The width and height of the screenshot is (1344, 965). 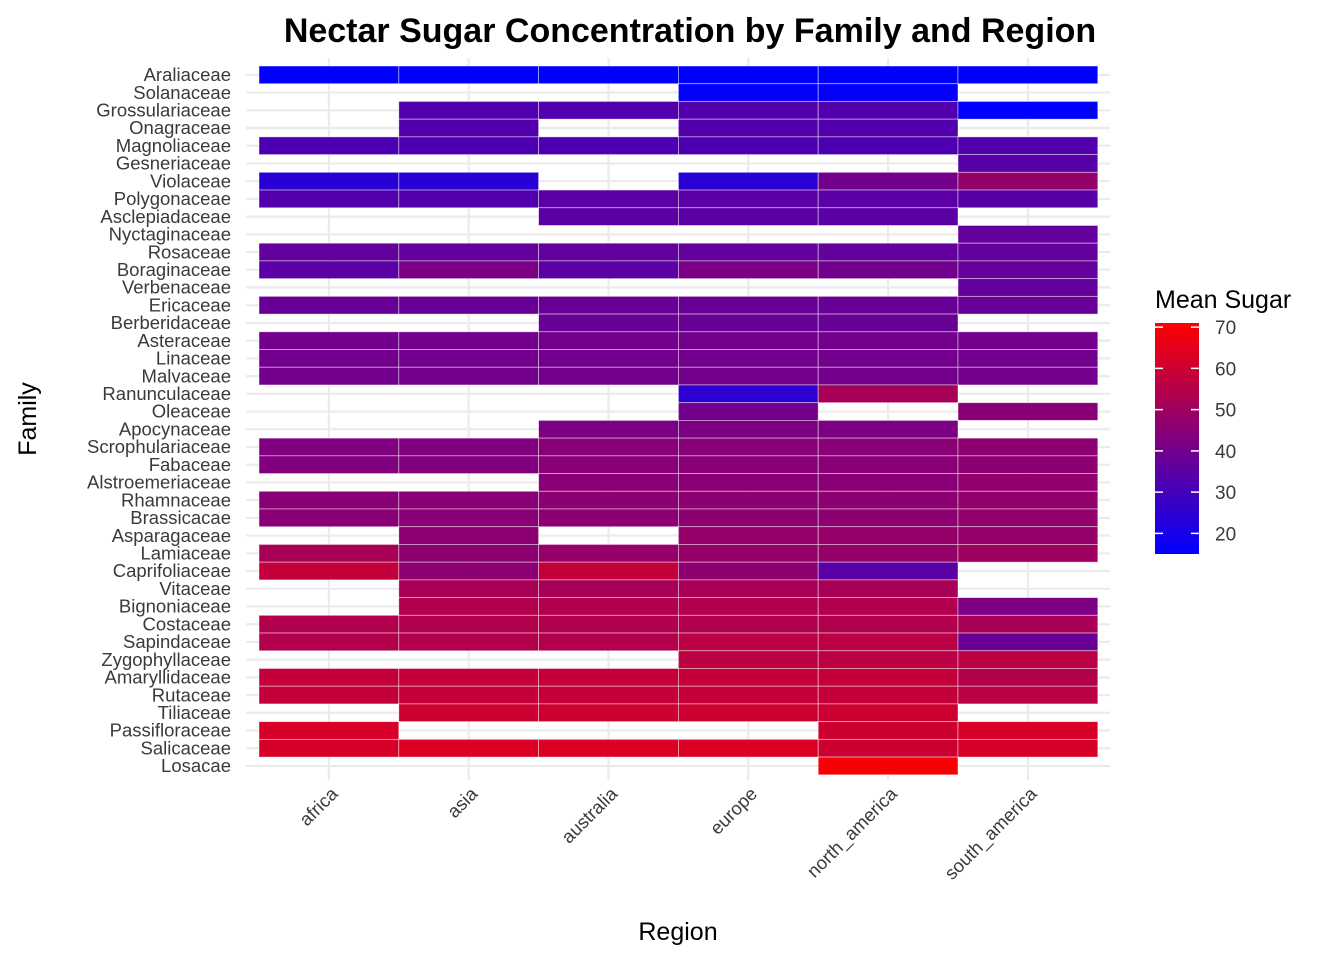 What do you see at coordinates (189, 251) in the screenshot?
I see `y-tick-label: Rosaceae` at bounding box center [189, 251].